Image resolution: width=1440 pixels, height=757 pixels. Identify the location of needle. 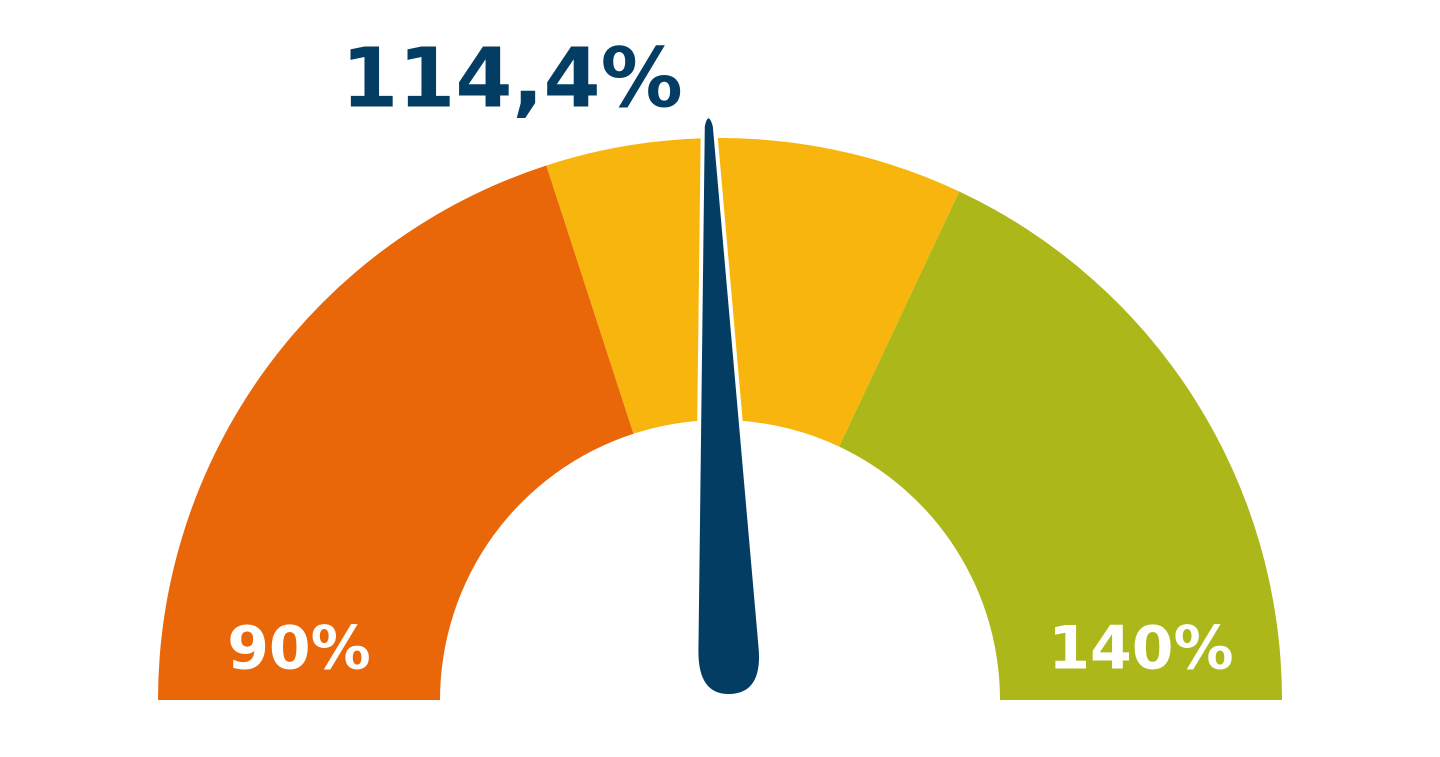
(729, 406).